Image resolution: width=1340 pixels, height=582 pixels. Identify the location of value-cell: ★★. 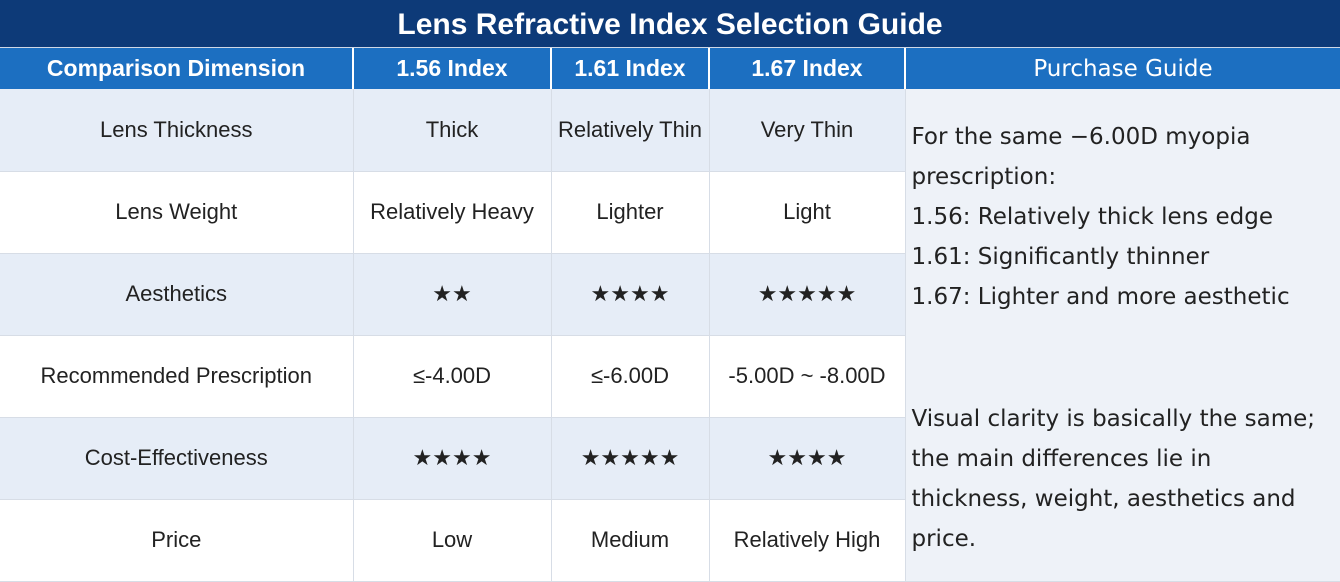
(452, 294).